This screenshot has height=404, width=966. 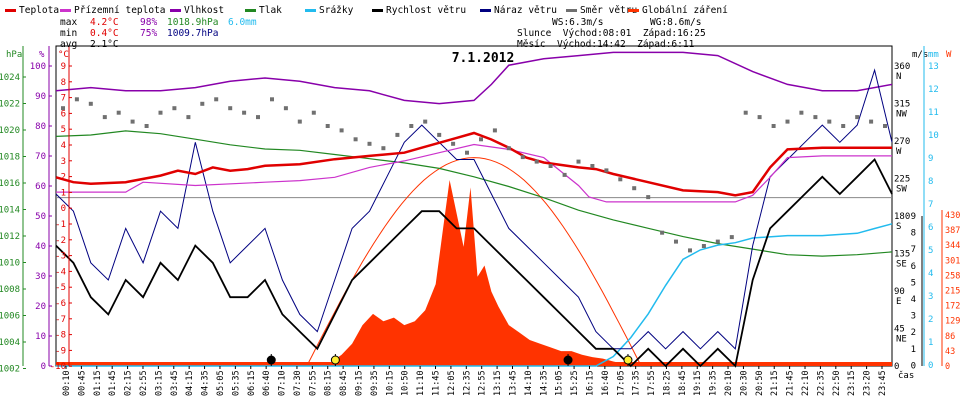 What do you see at coordinates (952, 261) in the screenshot?
I see `axis-radiation-tick: 301` at bounding box center [952, 261].